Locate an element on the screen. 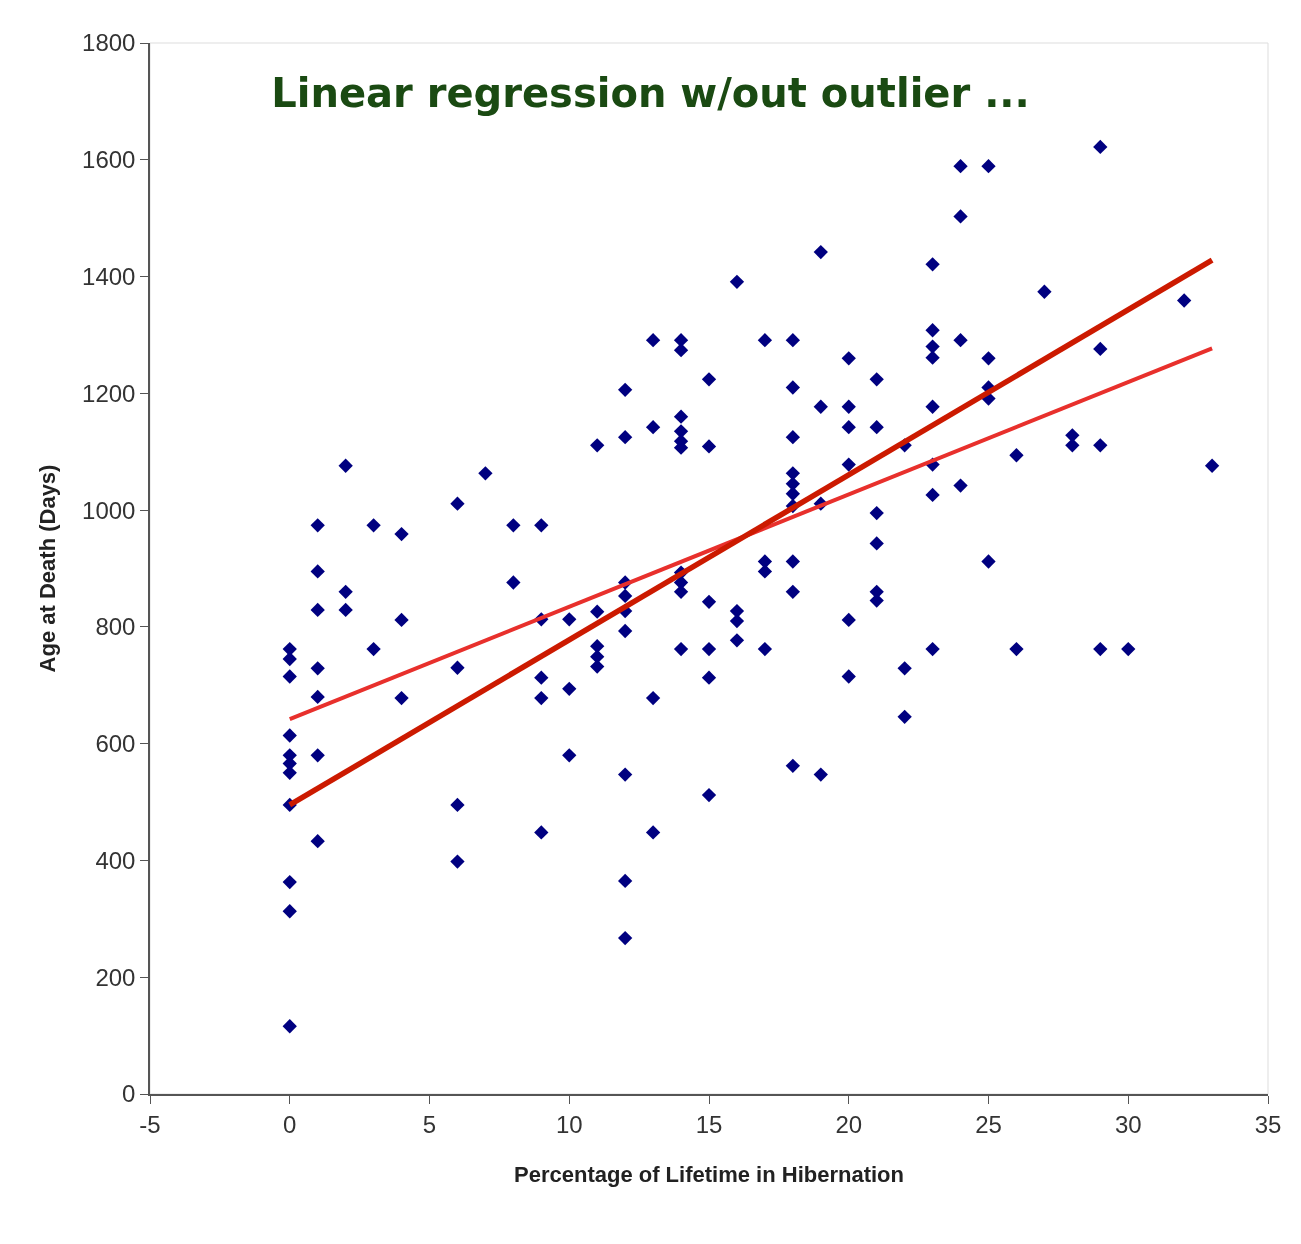  y-tick-label: 1400 is located at coordinates (109, 276).